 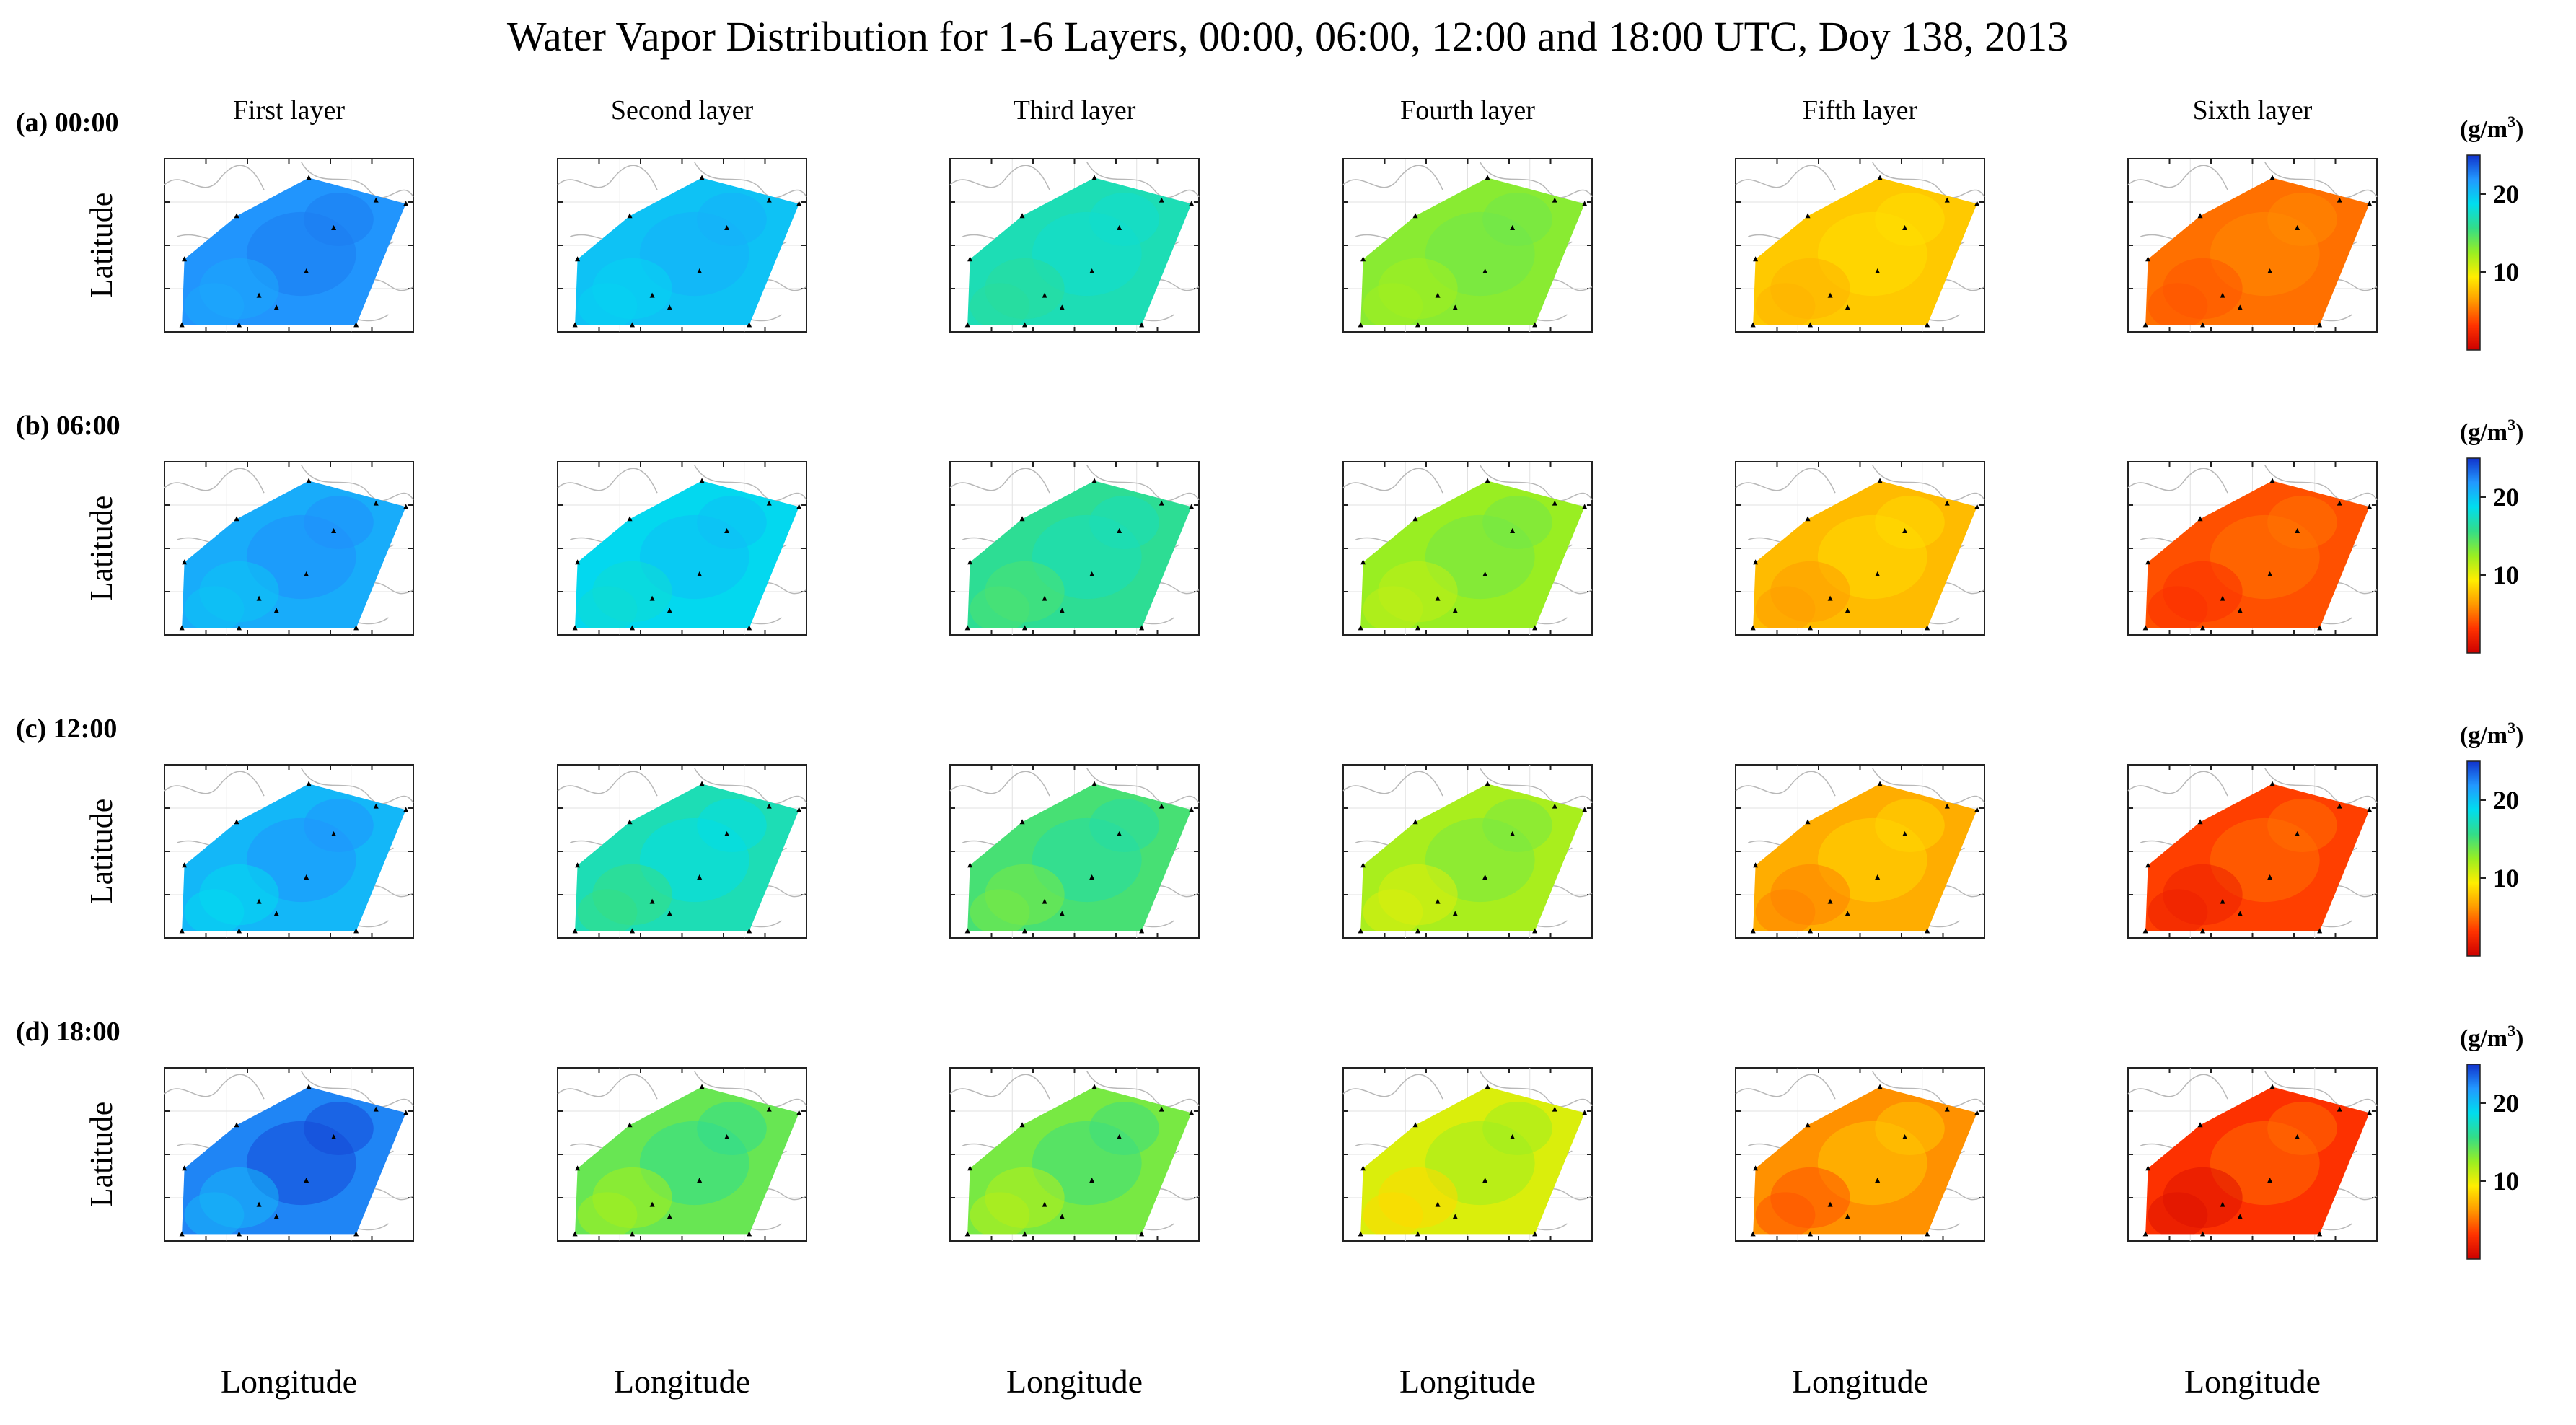 I want to click on colorbar, so click(x=2473, y=555).